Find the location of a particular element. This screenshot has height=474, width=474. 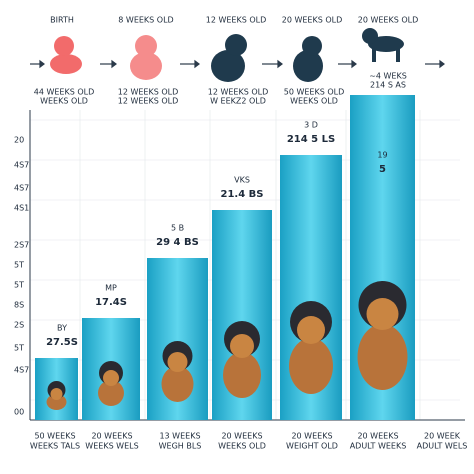

stage-caption: ~4 WEKS is located at coordinates (388, 76).